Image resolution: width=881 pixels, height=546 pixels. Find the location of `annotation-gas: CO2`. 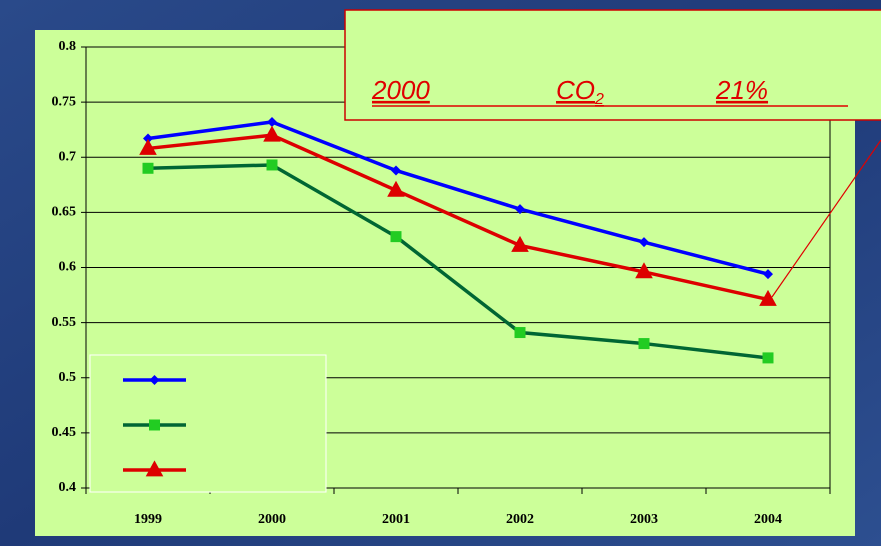

annotation-gas: CO2 is located at coordinates (580, 91).